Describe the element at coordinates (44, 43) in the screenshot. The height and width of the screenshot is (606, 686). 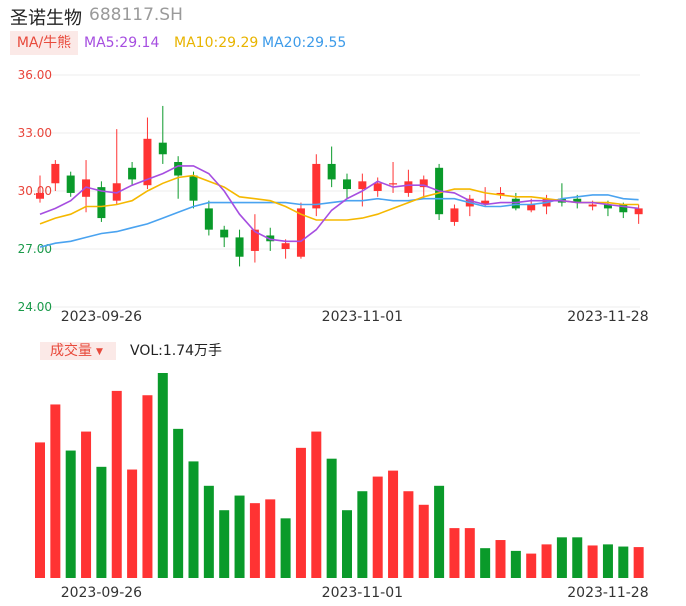
I see `ma-indicator-tag: MA/牛熊` at that location.